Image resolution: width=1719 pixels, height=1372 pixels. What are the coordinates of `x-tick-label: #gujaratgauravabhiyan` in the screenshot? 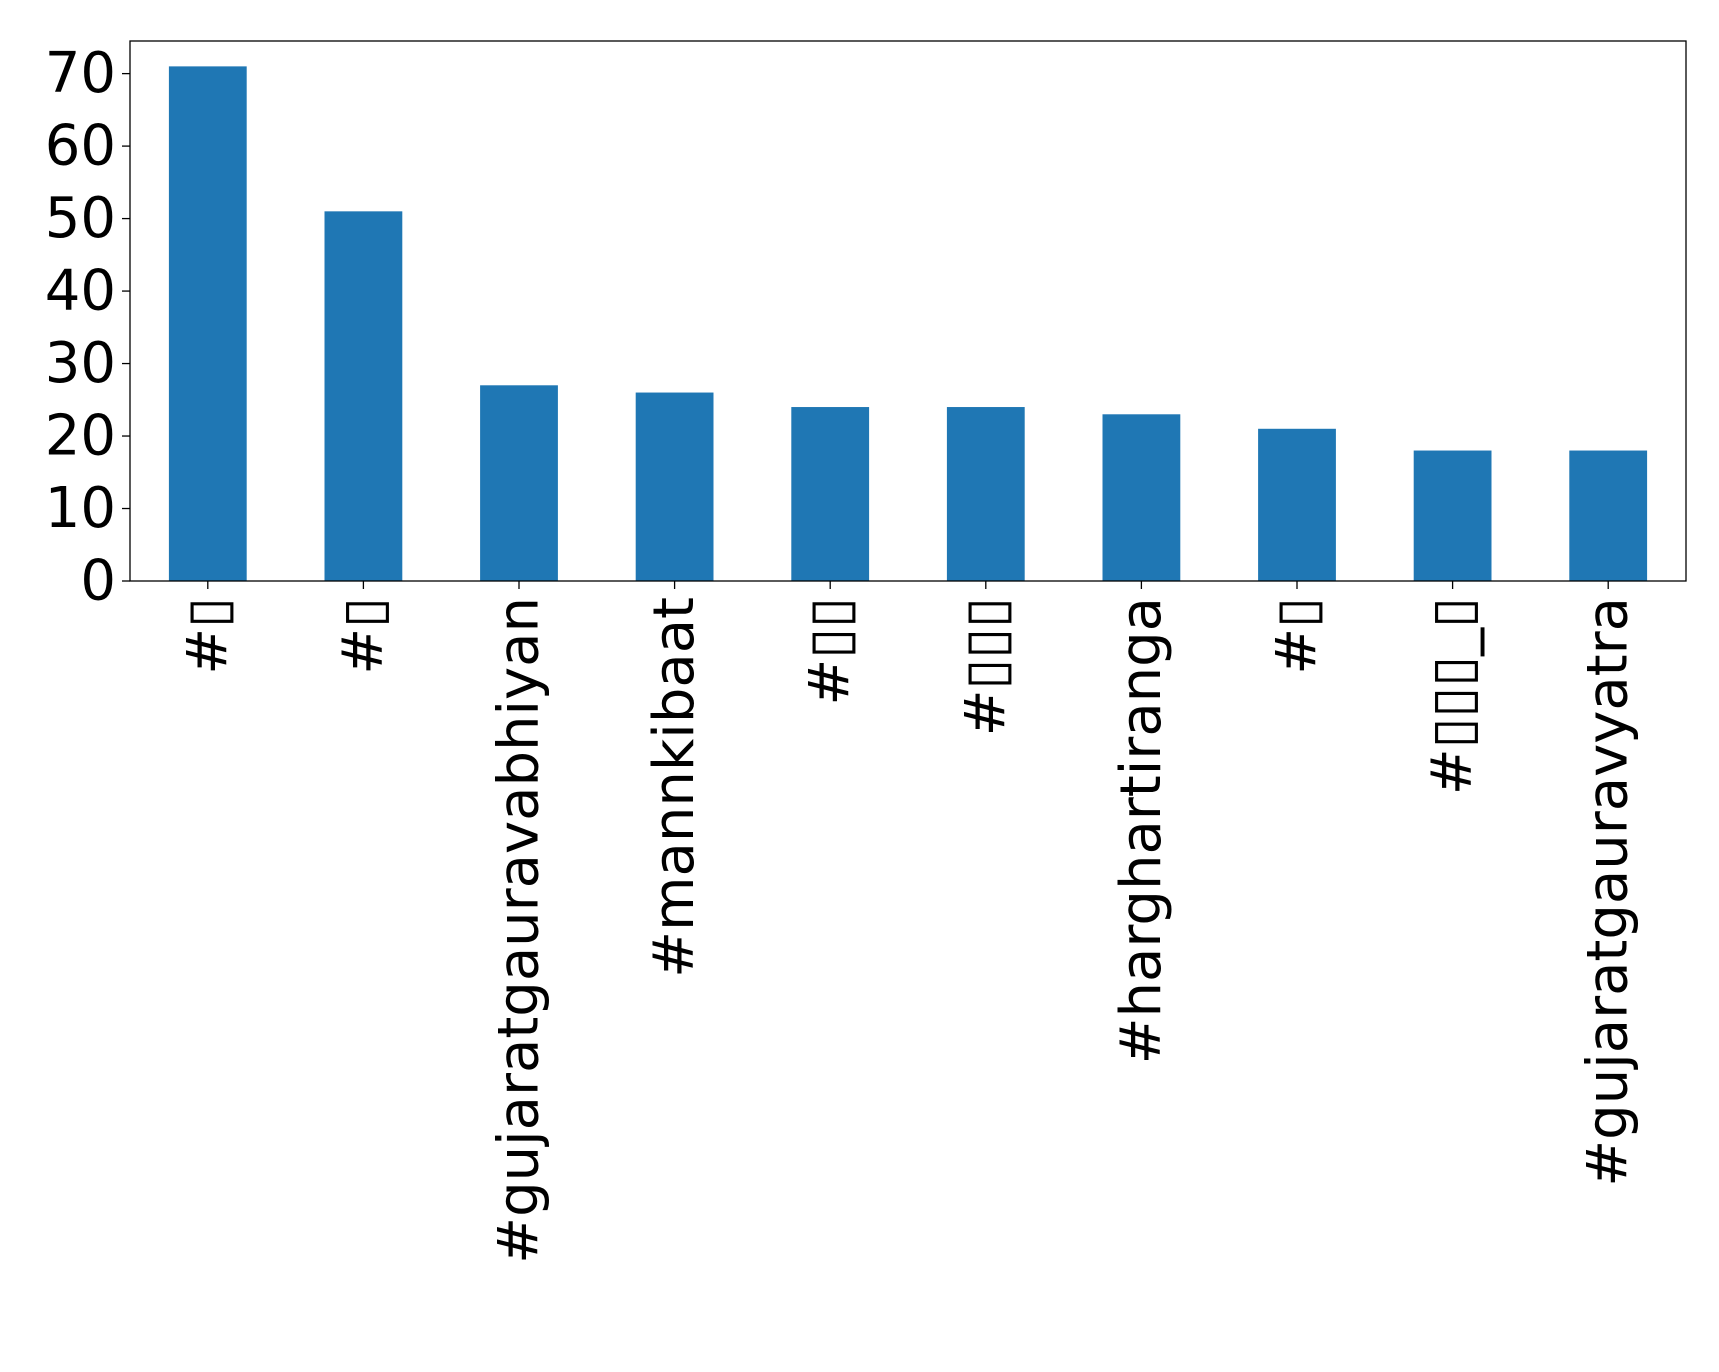 It's located at (519, 930).